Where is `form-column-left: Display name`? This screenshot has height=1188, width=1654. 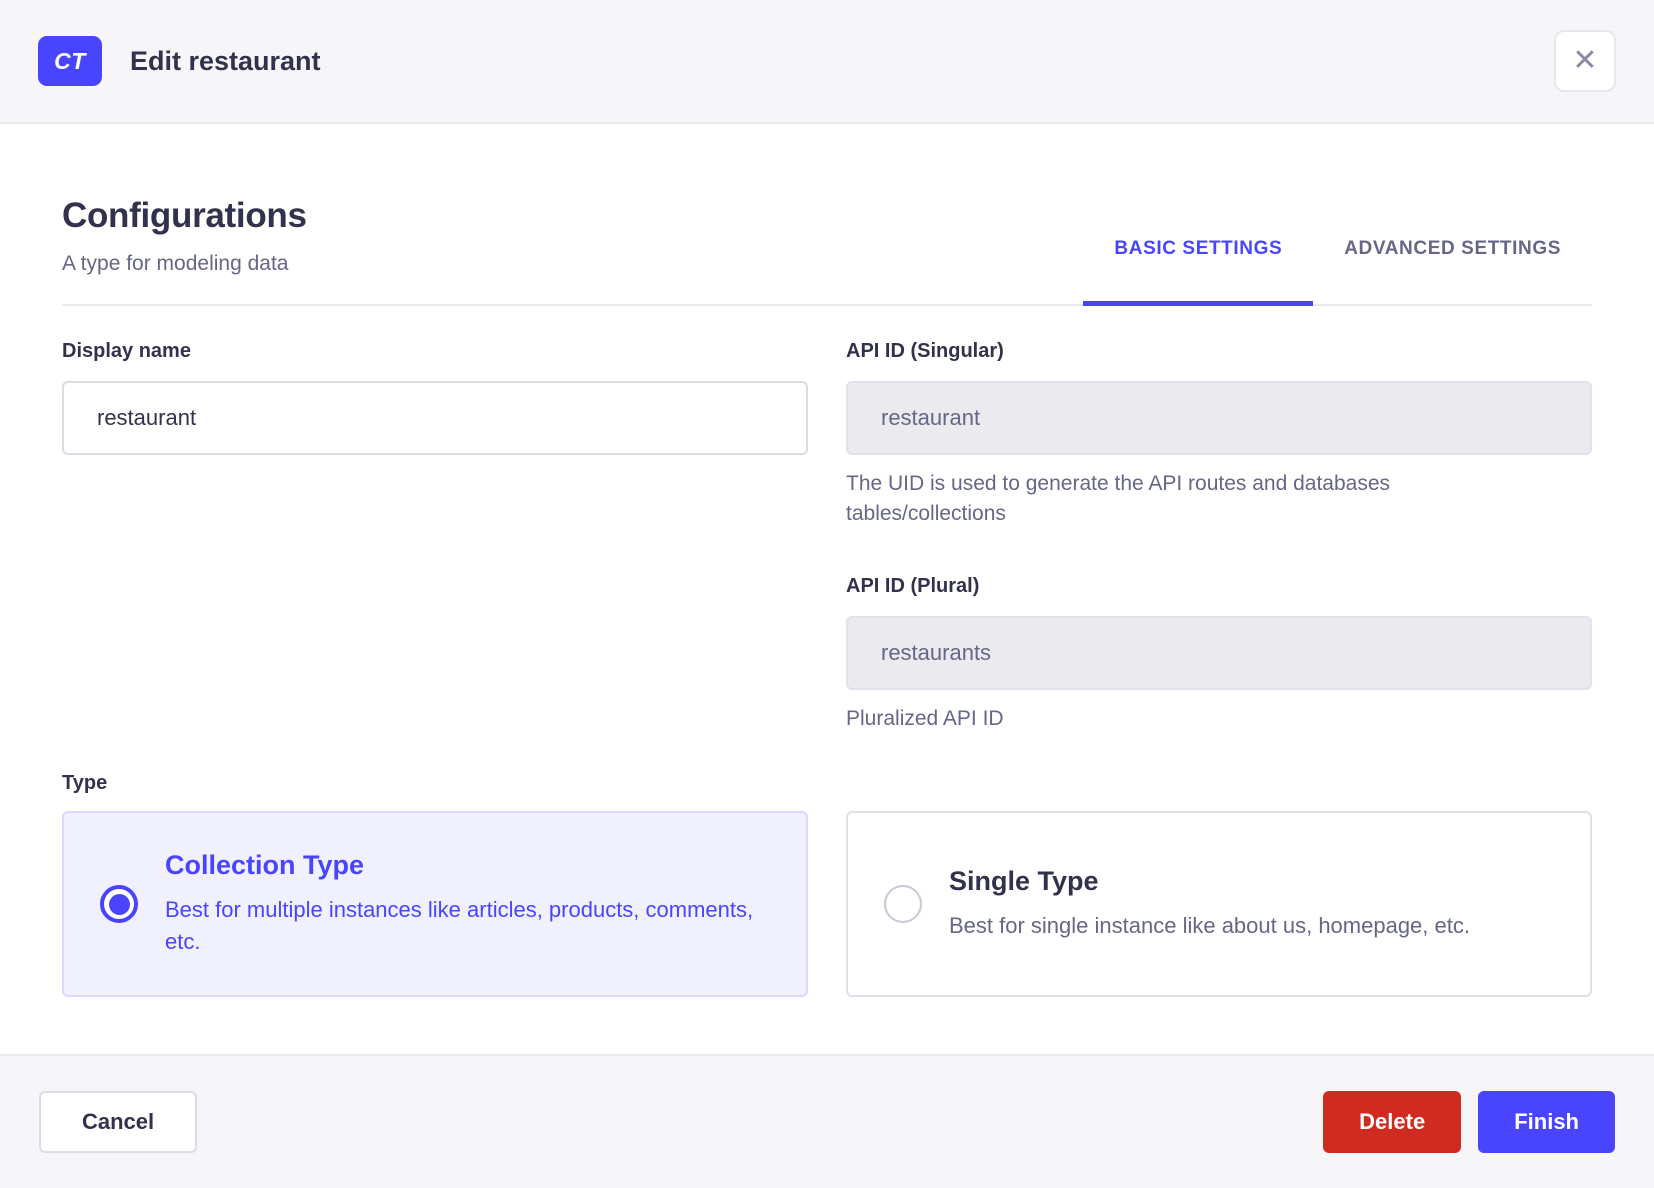 form-column-left: Display name is located at coordinates (435, 397).